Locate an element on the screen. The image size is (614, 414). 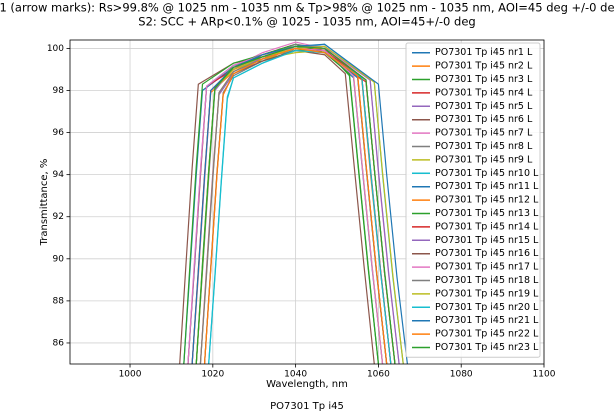
legend-label: PO7301 Tp i45 nr1 L is located at coordinates (484, 52).